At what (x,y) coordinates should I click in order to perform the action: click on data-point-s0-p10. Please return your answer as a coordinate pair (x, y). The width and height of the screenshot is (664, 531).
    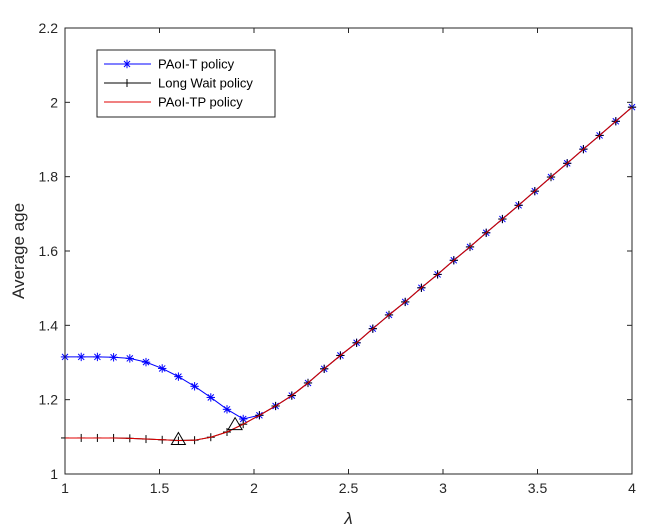
    Looking at the image, I should click on (227, 409).